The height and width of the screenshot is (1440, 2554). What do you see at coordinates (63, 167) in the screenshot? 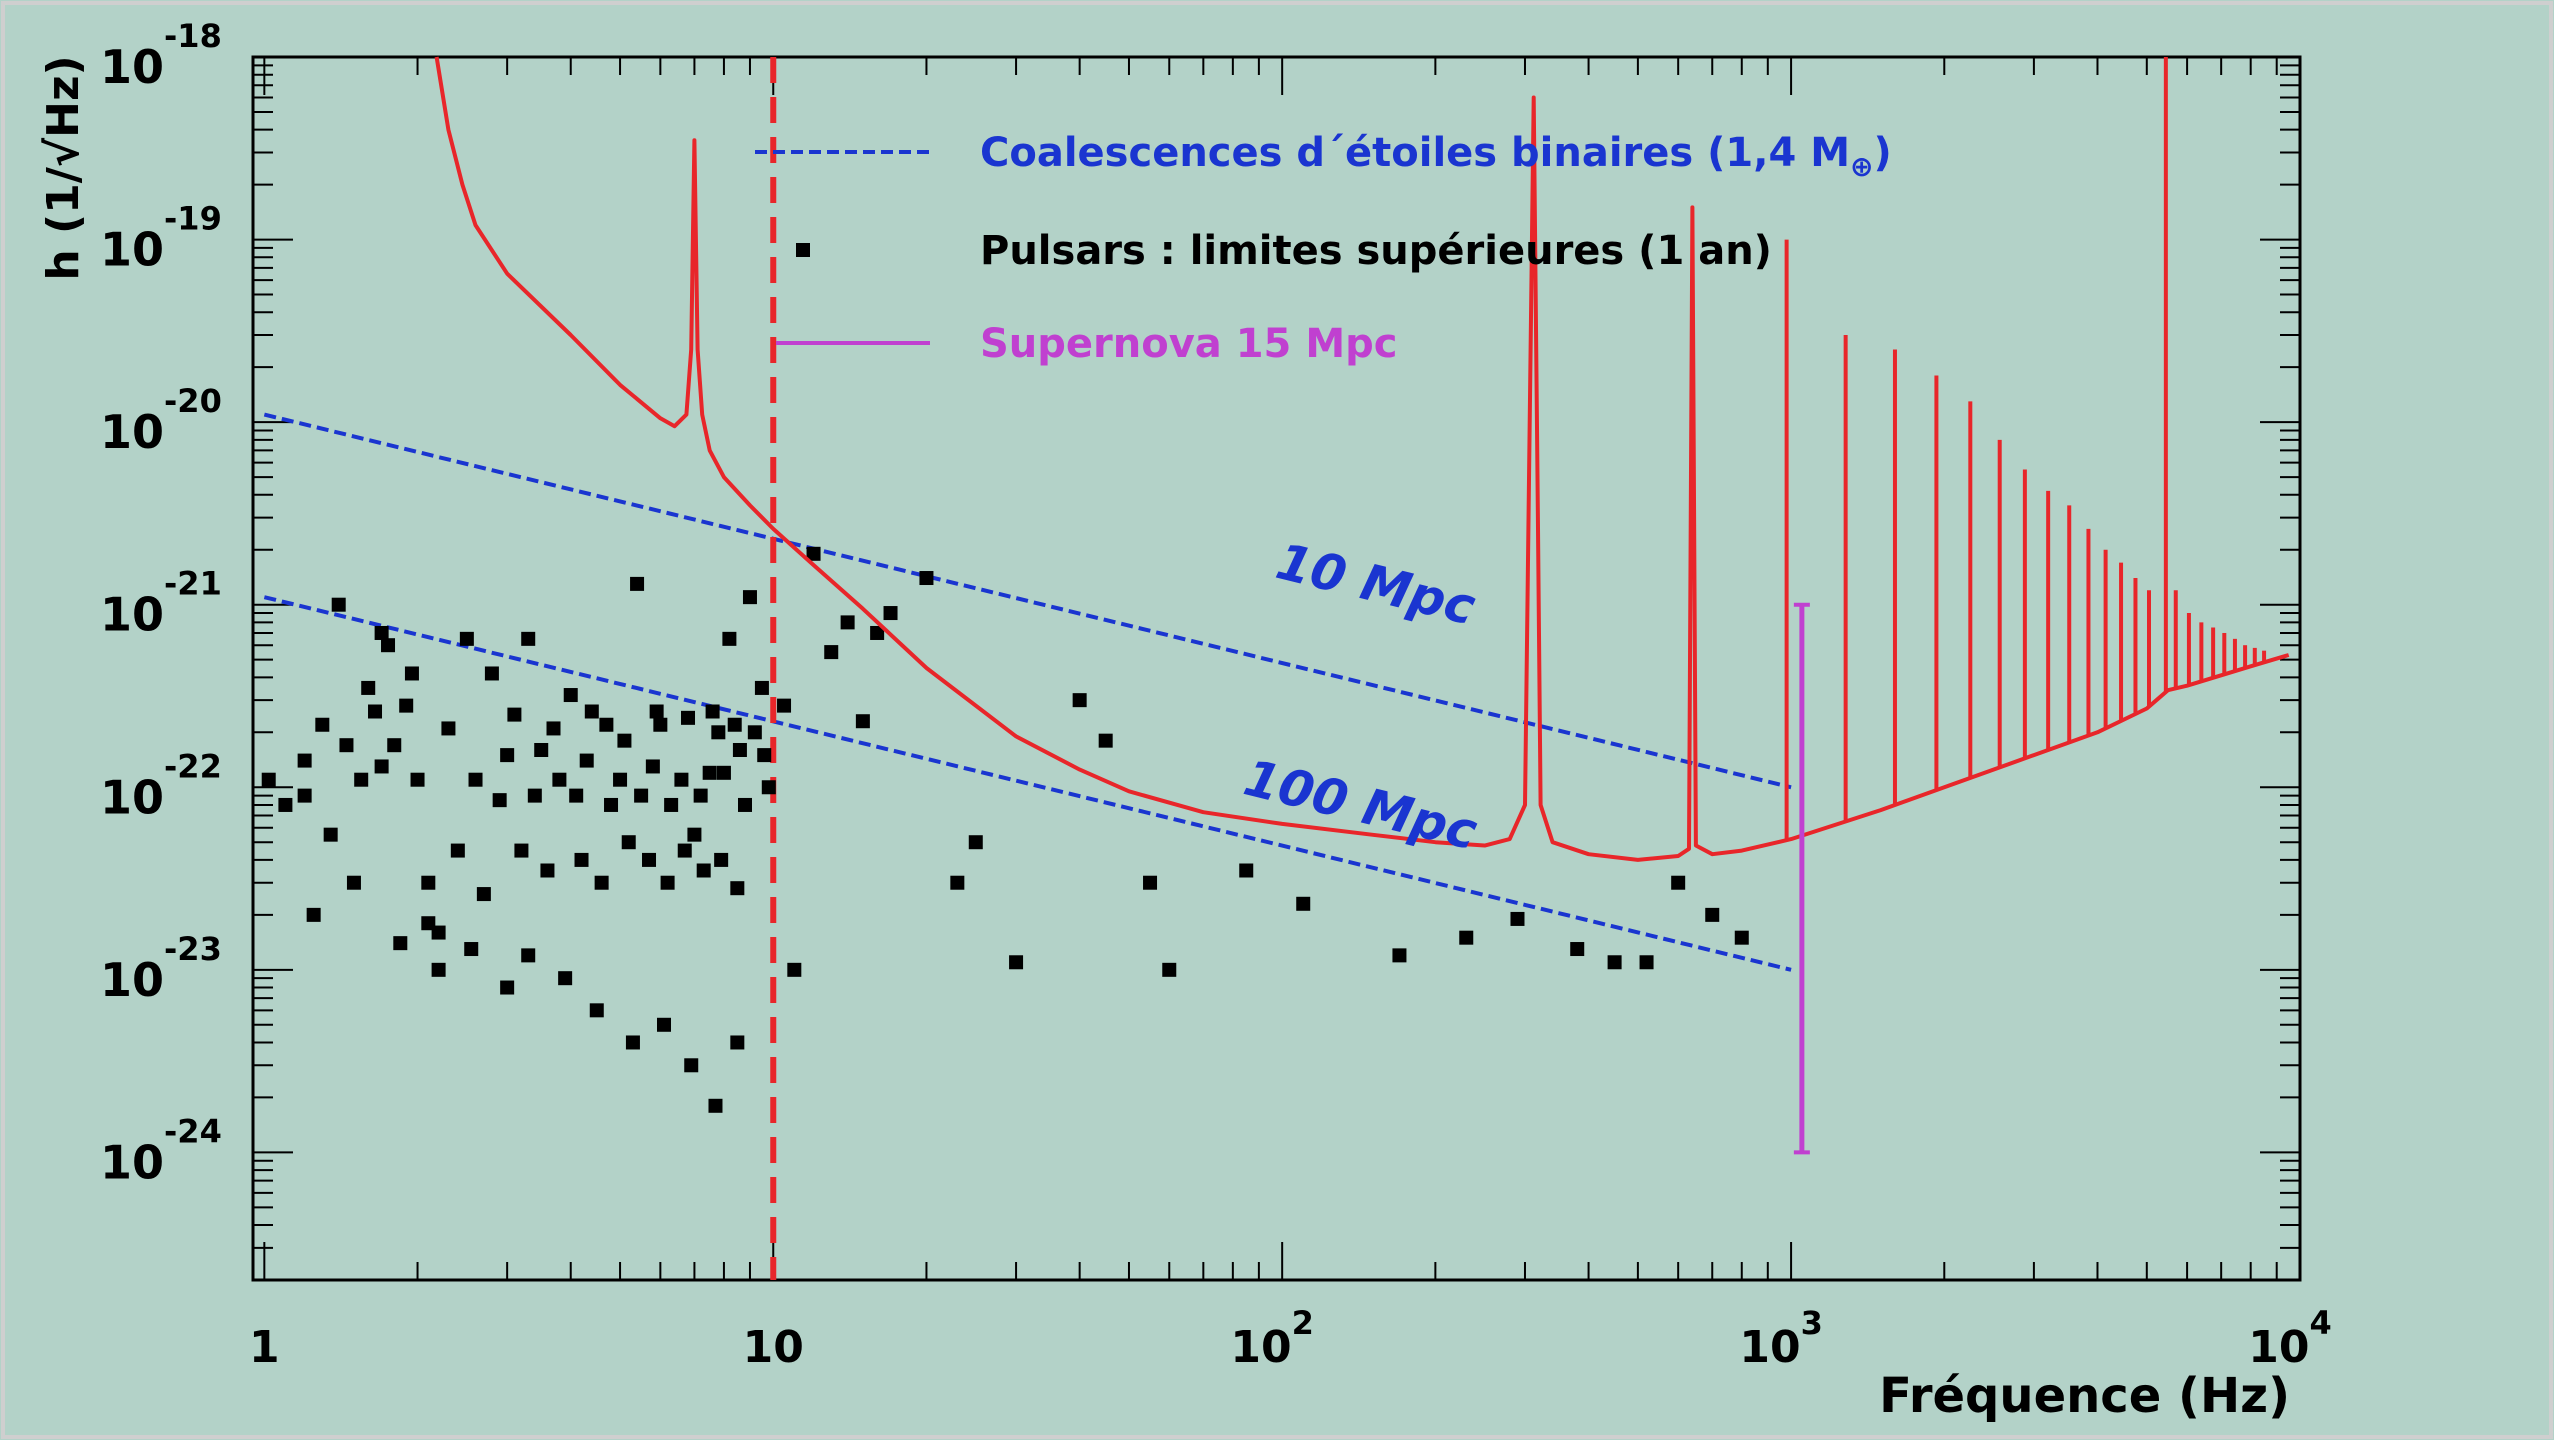
I see `y-axis-label: h (1/√Hz)` at bounding box center [63, 167].